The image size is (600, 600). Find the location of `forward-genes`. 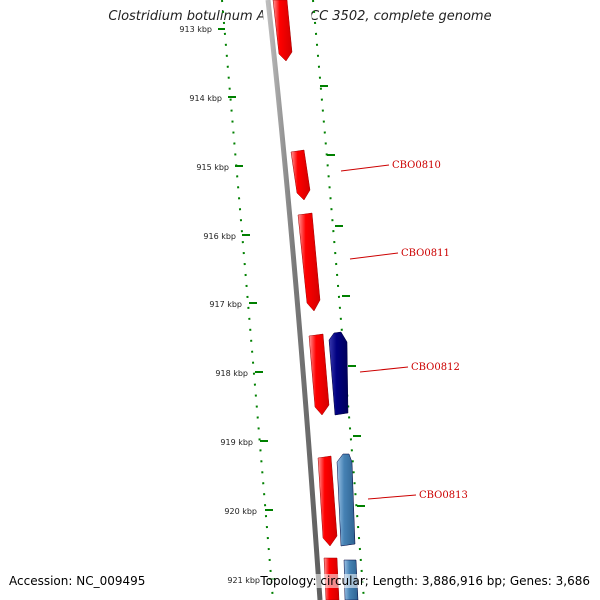

forward-genes is located at coordinates (306, 300).